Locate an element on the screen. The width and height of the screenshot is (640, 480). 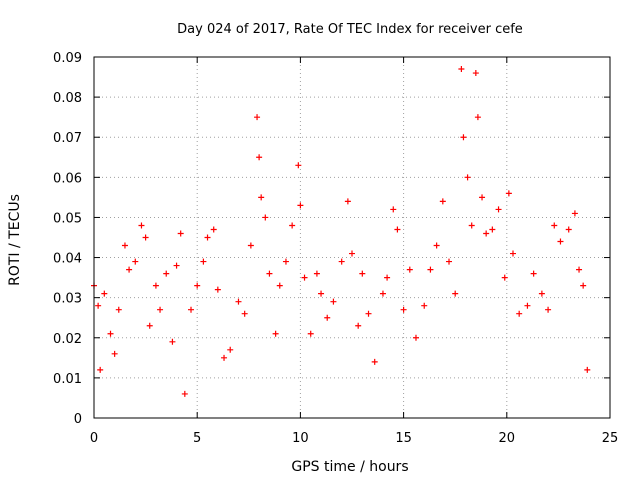
y-tick-label: 0.02 is located at coordinates (67, 339).